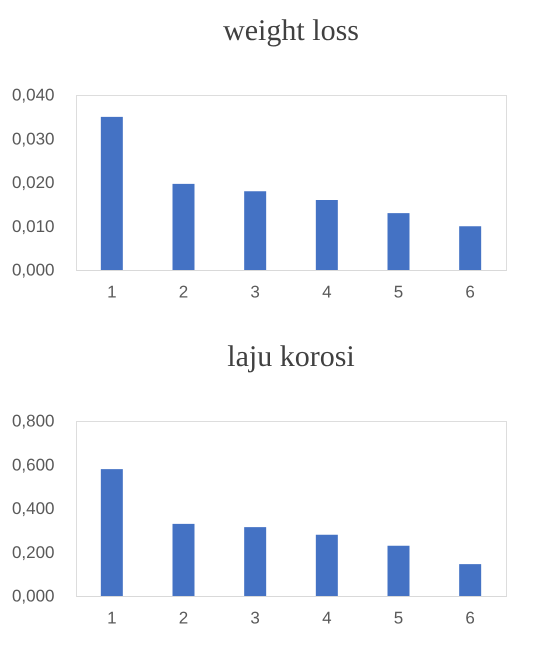 The image size is (557, 670). What do you see at coordinates (33, 421) in the screenshot?
I see `y-tick-label: 0,800` at bounding box center [33, 421].